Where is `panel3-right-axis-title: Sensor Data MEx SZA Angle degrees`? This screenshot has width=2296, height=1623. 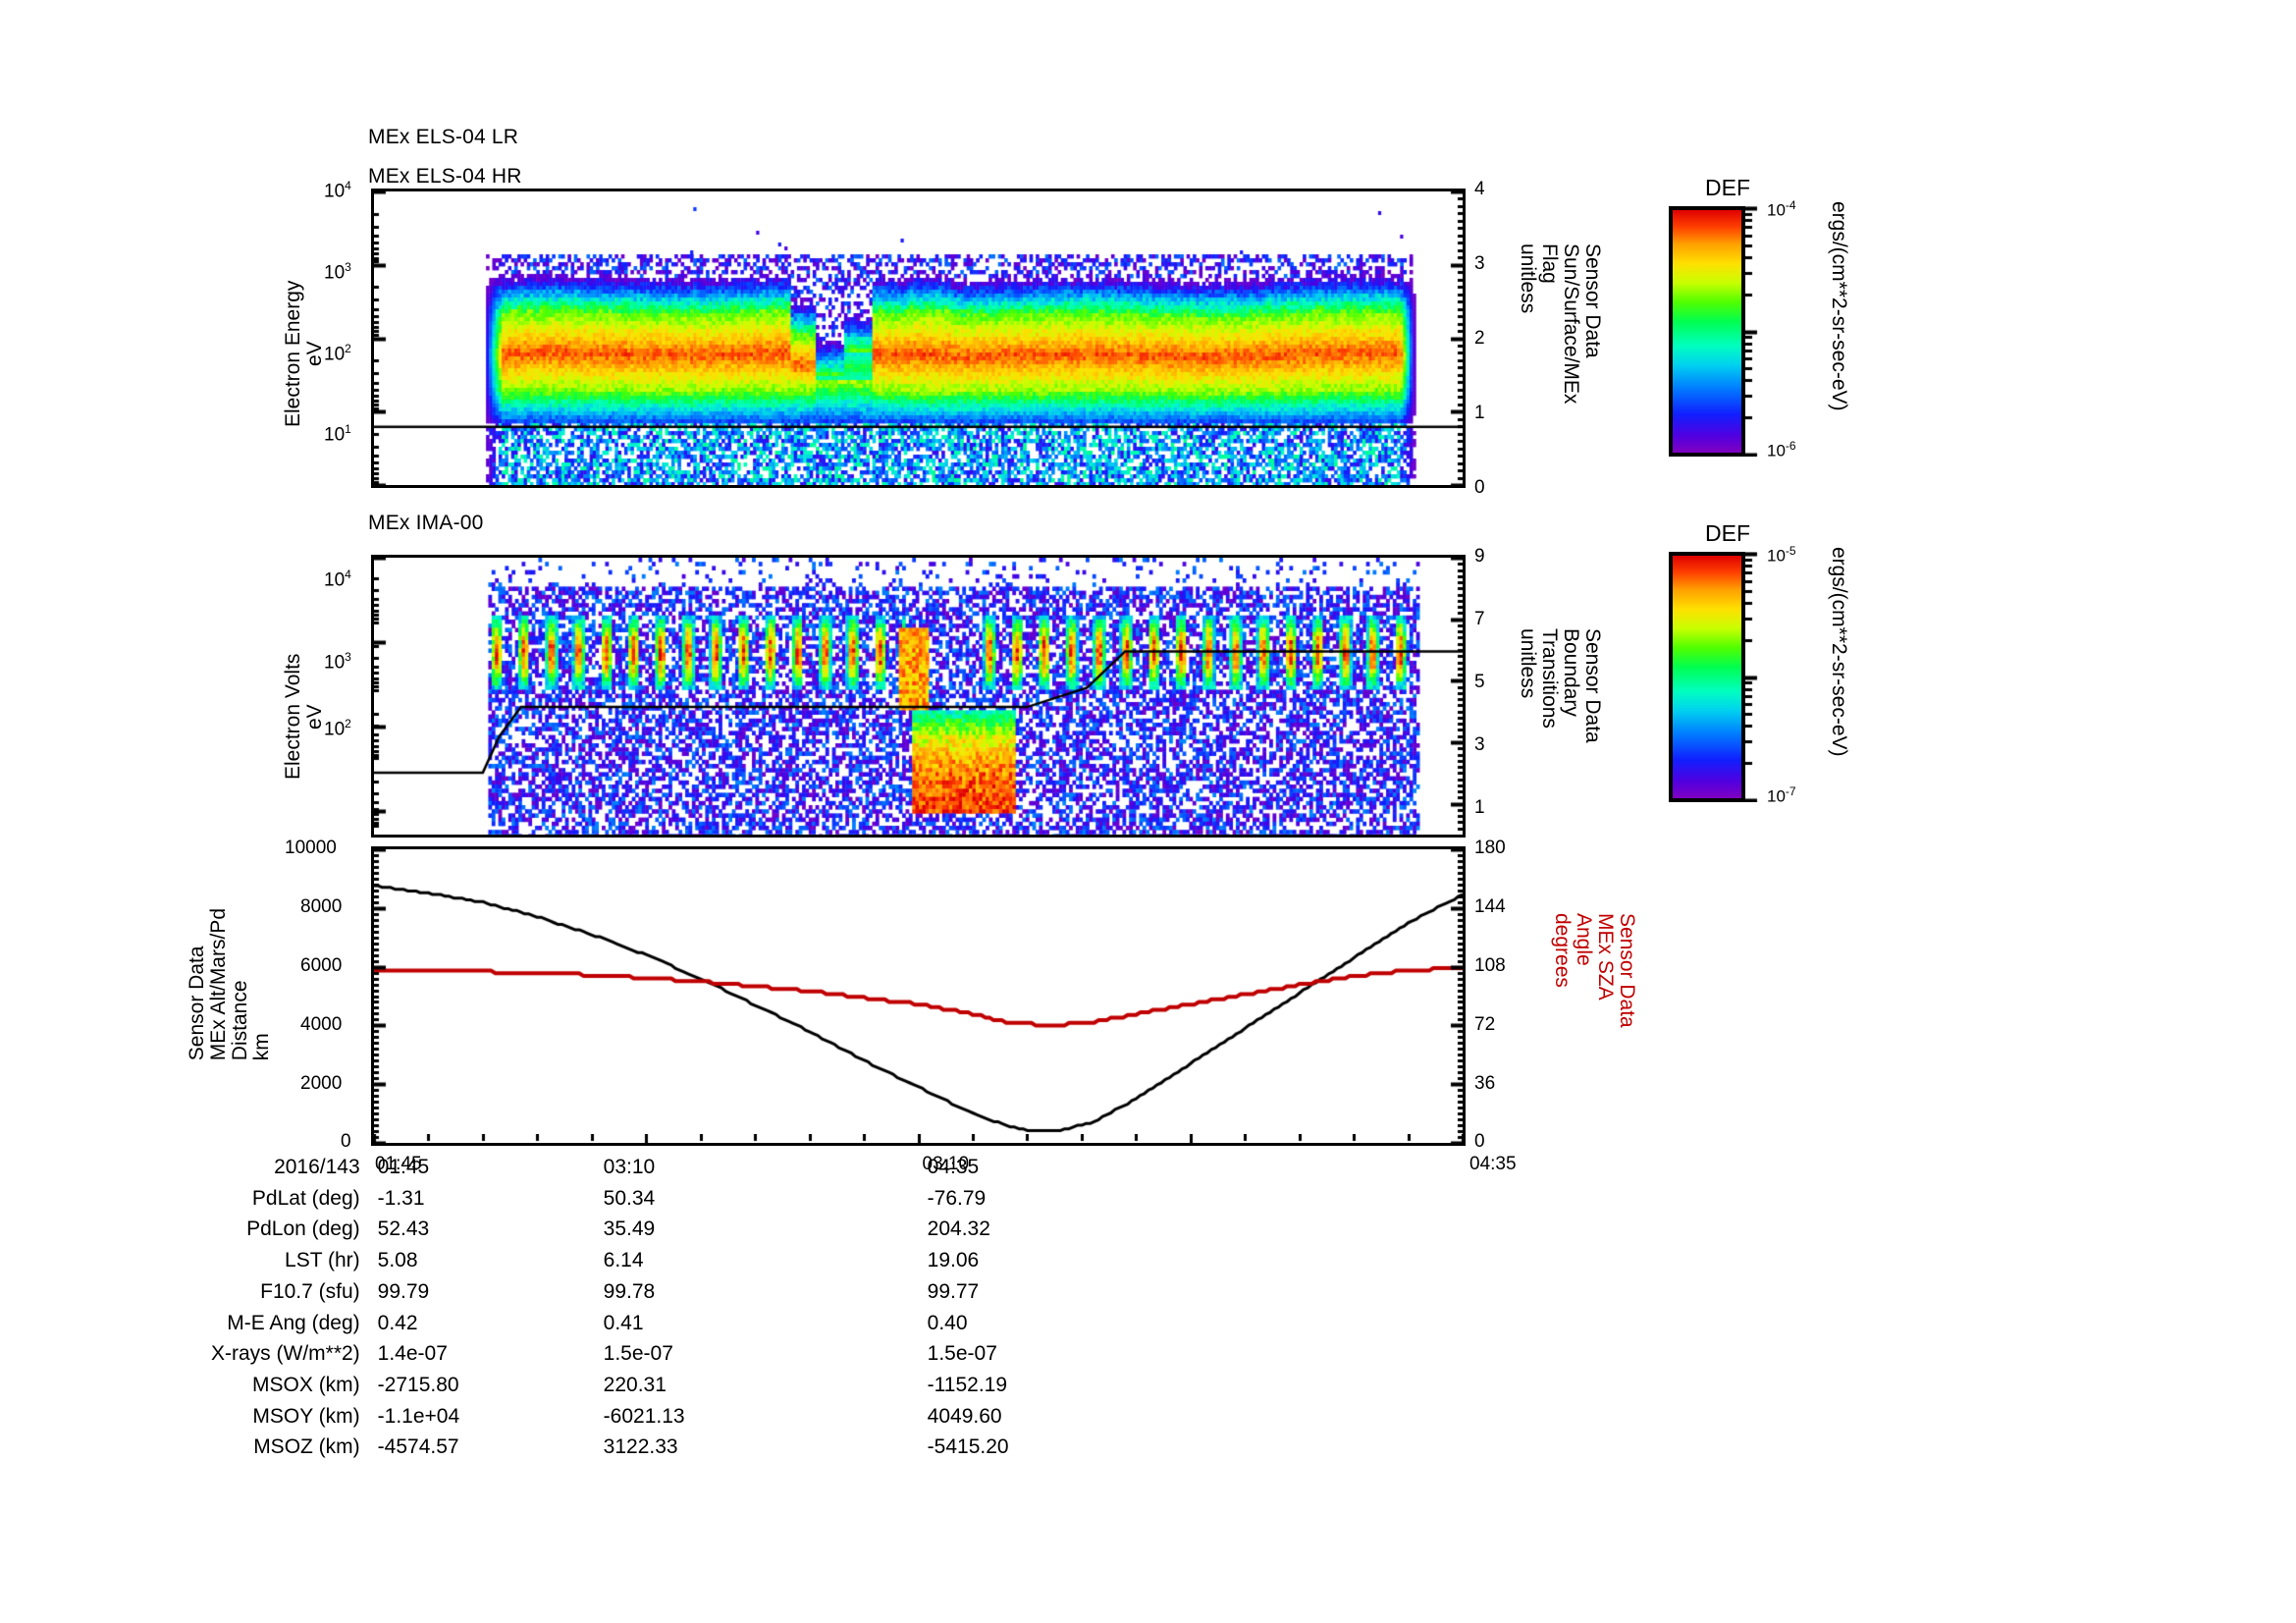
panel3-right-axis-title: Sensor Data MEx SZA Angle degrees is located at coordinates (1595, 970).